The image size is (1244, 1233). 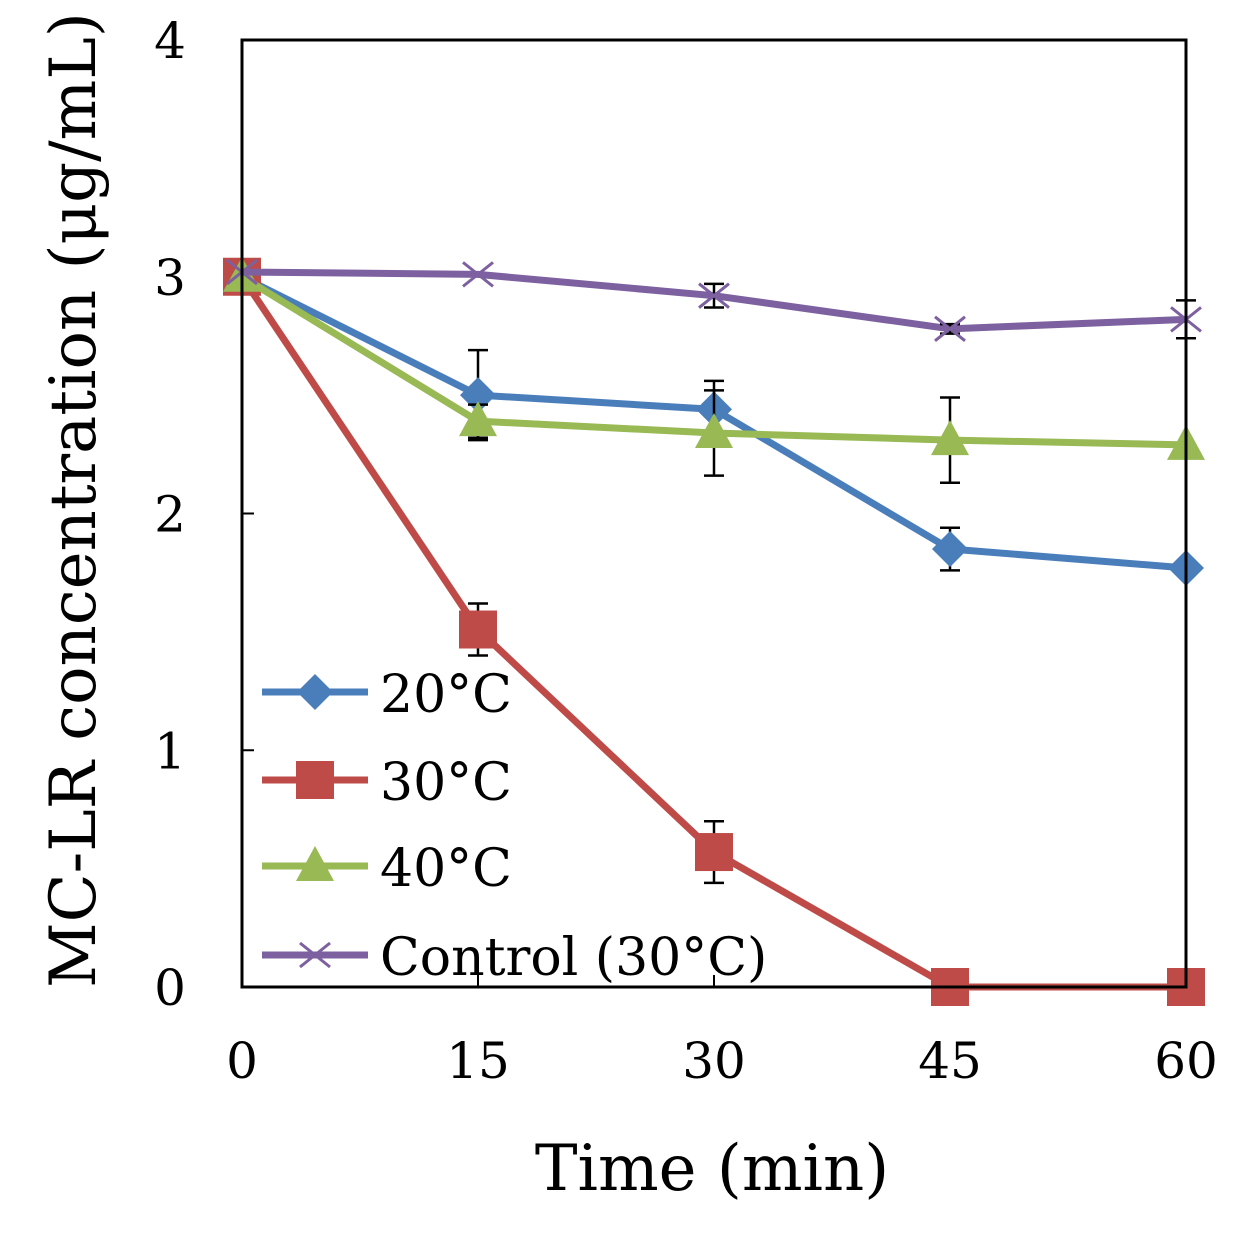 What do you see at coordinates (74, 500) in the screenshot?
I see `y-axis-label: MC-LR concentration (μg/mL)` at bounding box center [74, 500].